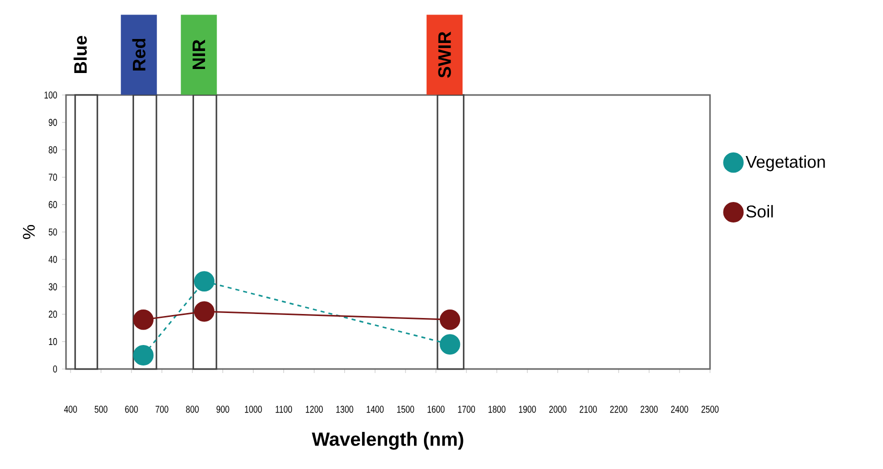  What do you see at coordinates (444, 55) in the screenshot?
I see `band-label: SWIR` at bounding box center [444, 55].